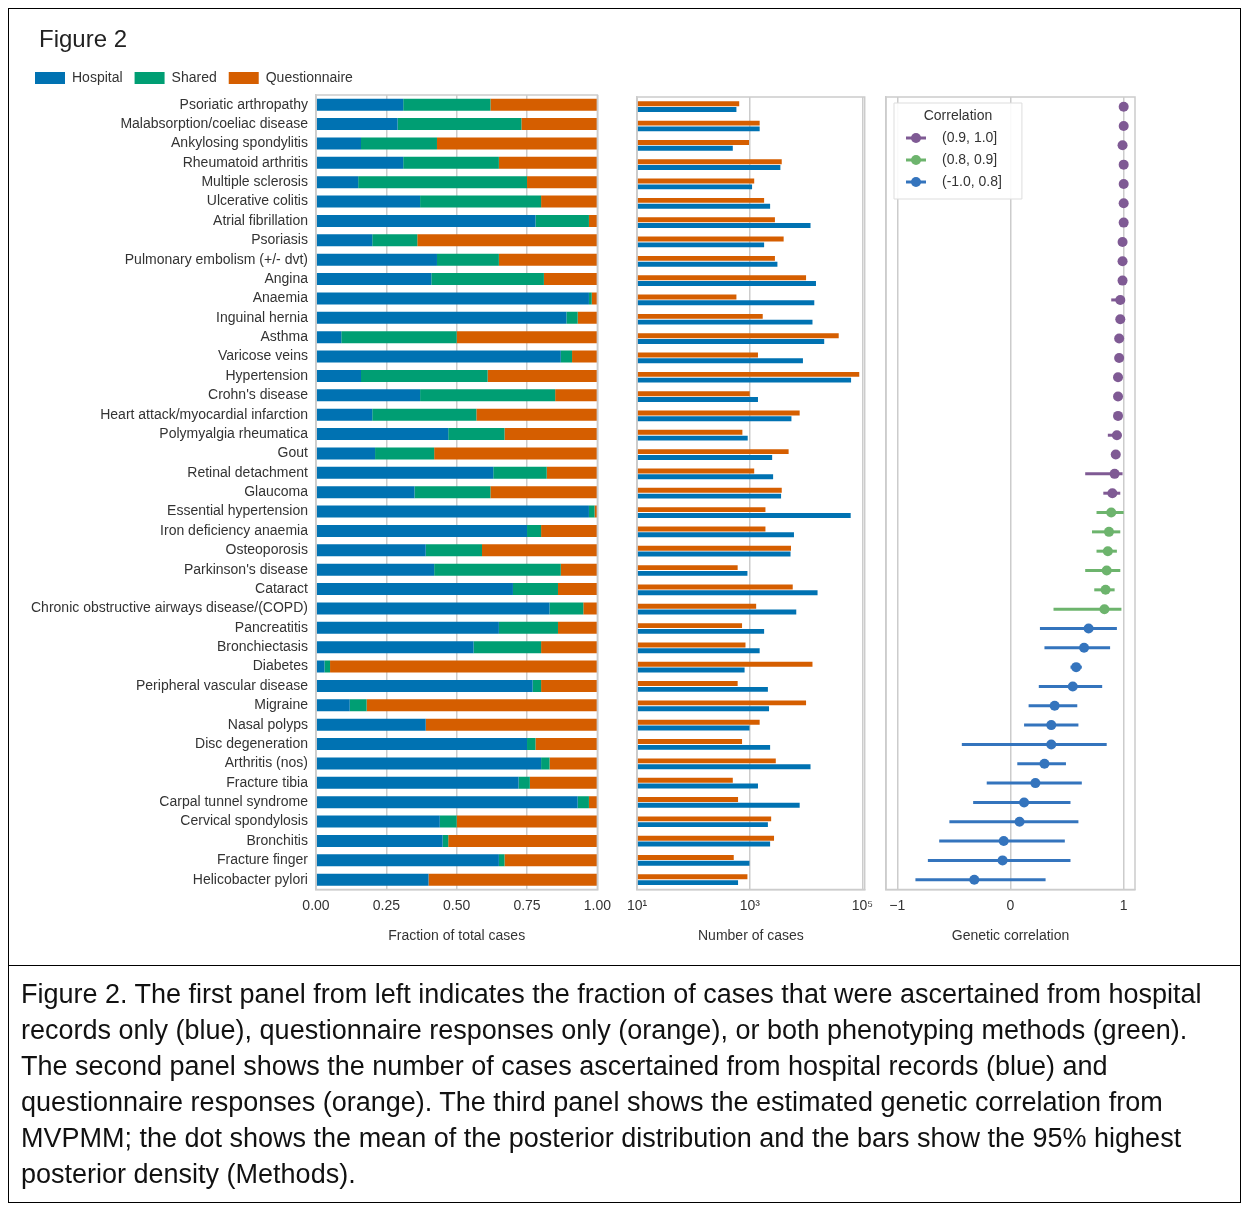 The height and width of the screenshot is (1226, 1253). I want to click on y-tick-label: Bronchitis, so click(277, 839).